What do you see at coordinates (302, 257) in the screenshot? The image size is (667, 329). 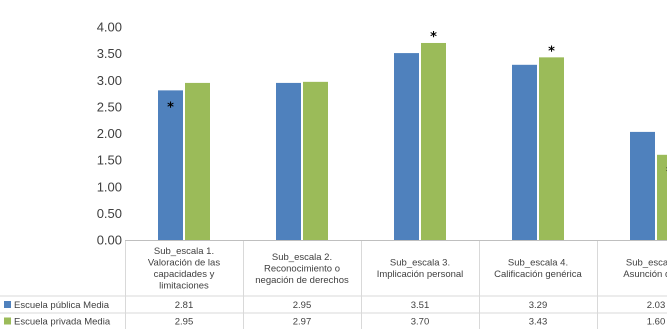 I see `category-label: Sub_escala 2.` at bounding box center [302, 257].